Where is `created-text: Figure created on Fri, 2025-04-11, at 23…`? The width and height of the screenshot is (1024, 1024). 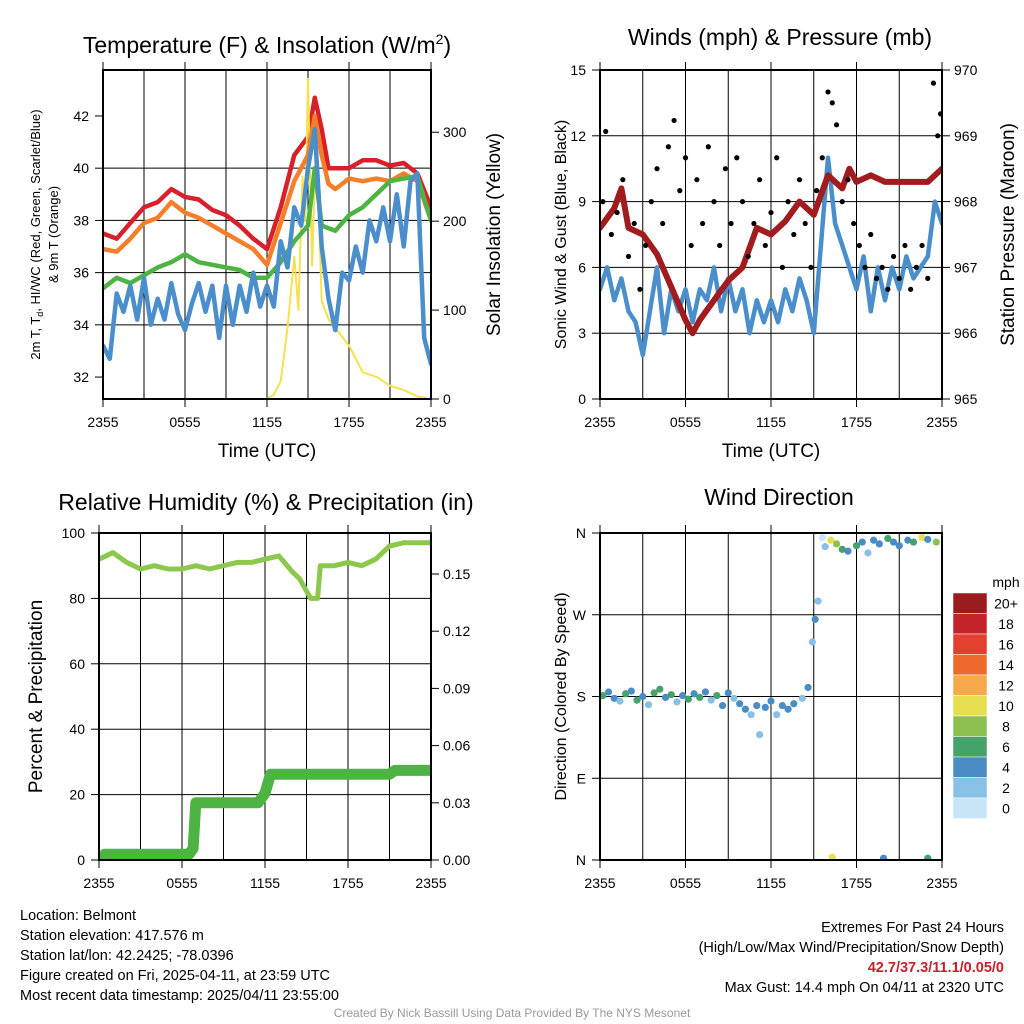
created-text: Figure created on Fri, 2025-04-11, at 23… is located at coordinates (175, 976).